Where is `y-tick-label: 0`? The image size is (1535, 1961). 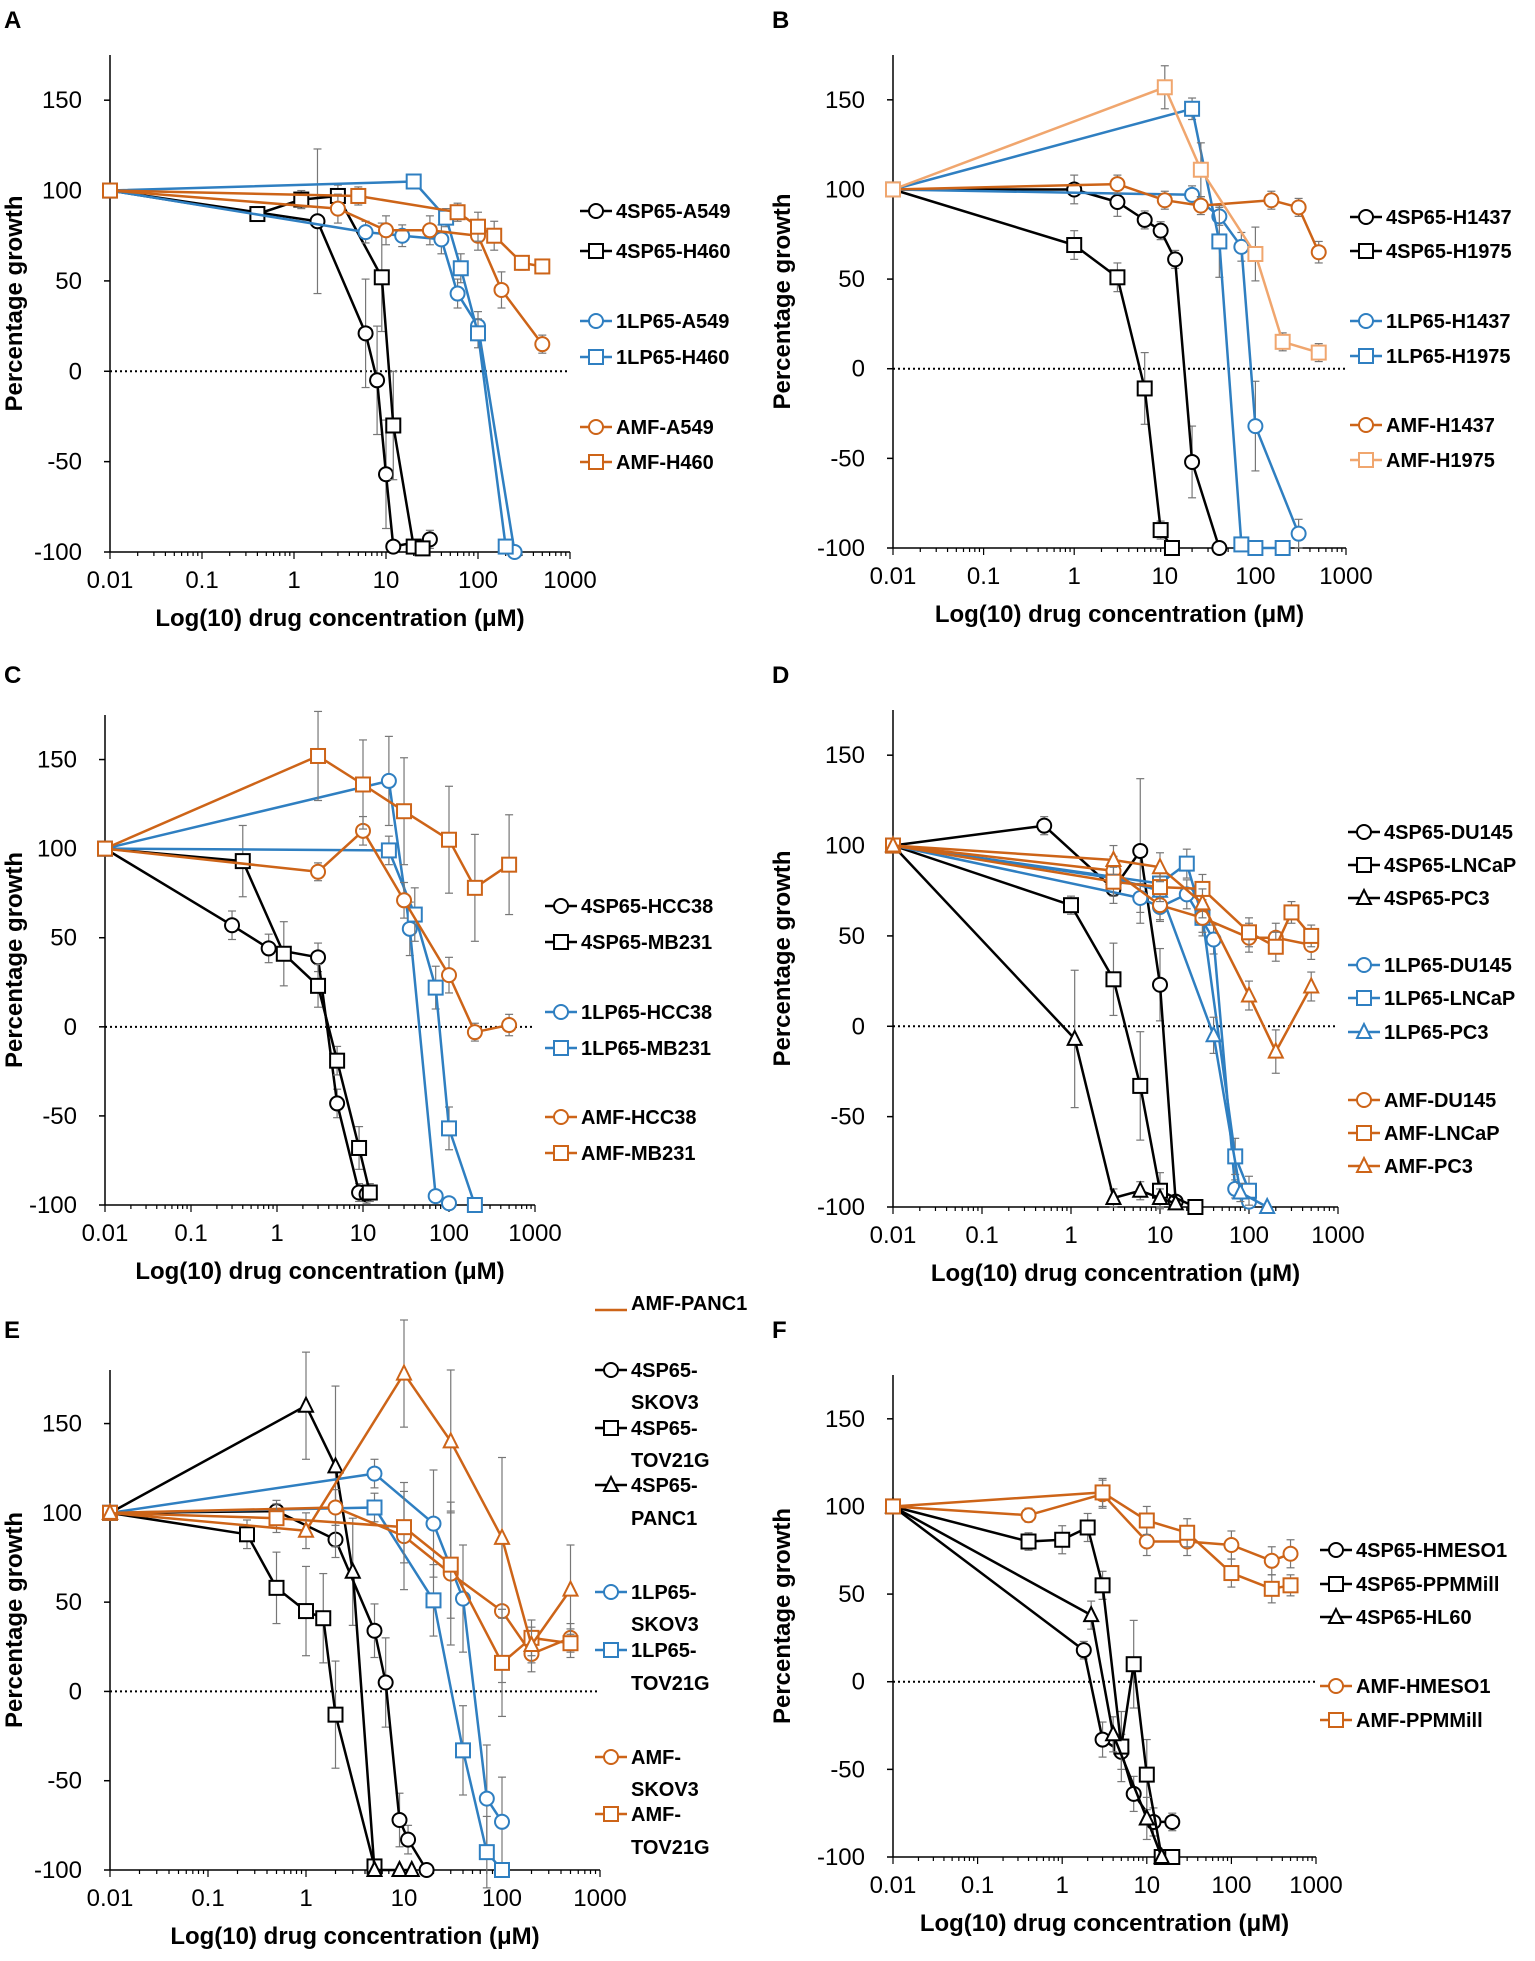 y-tick-label: 0 is located at coordinates (858, 1682).